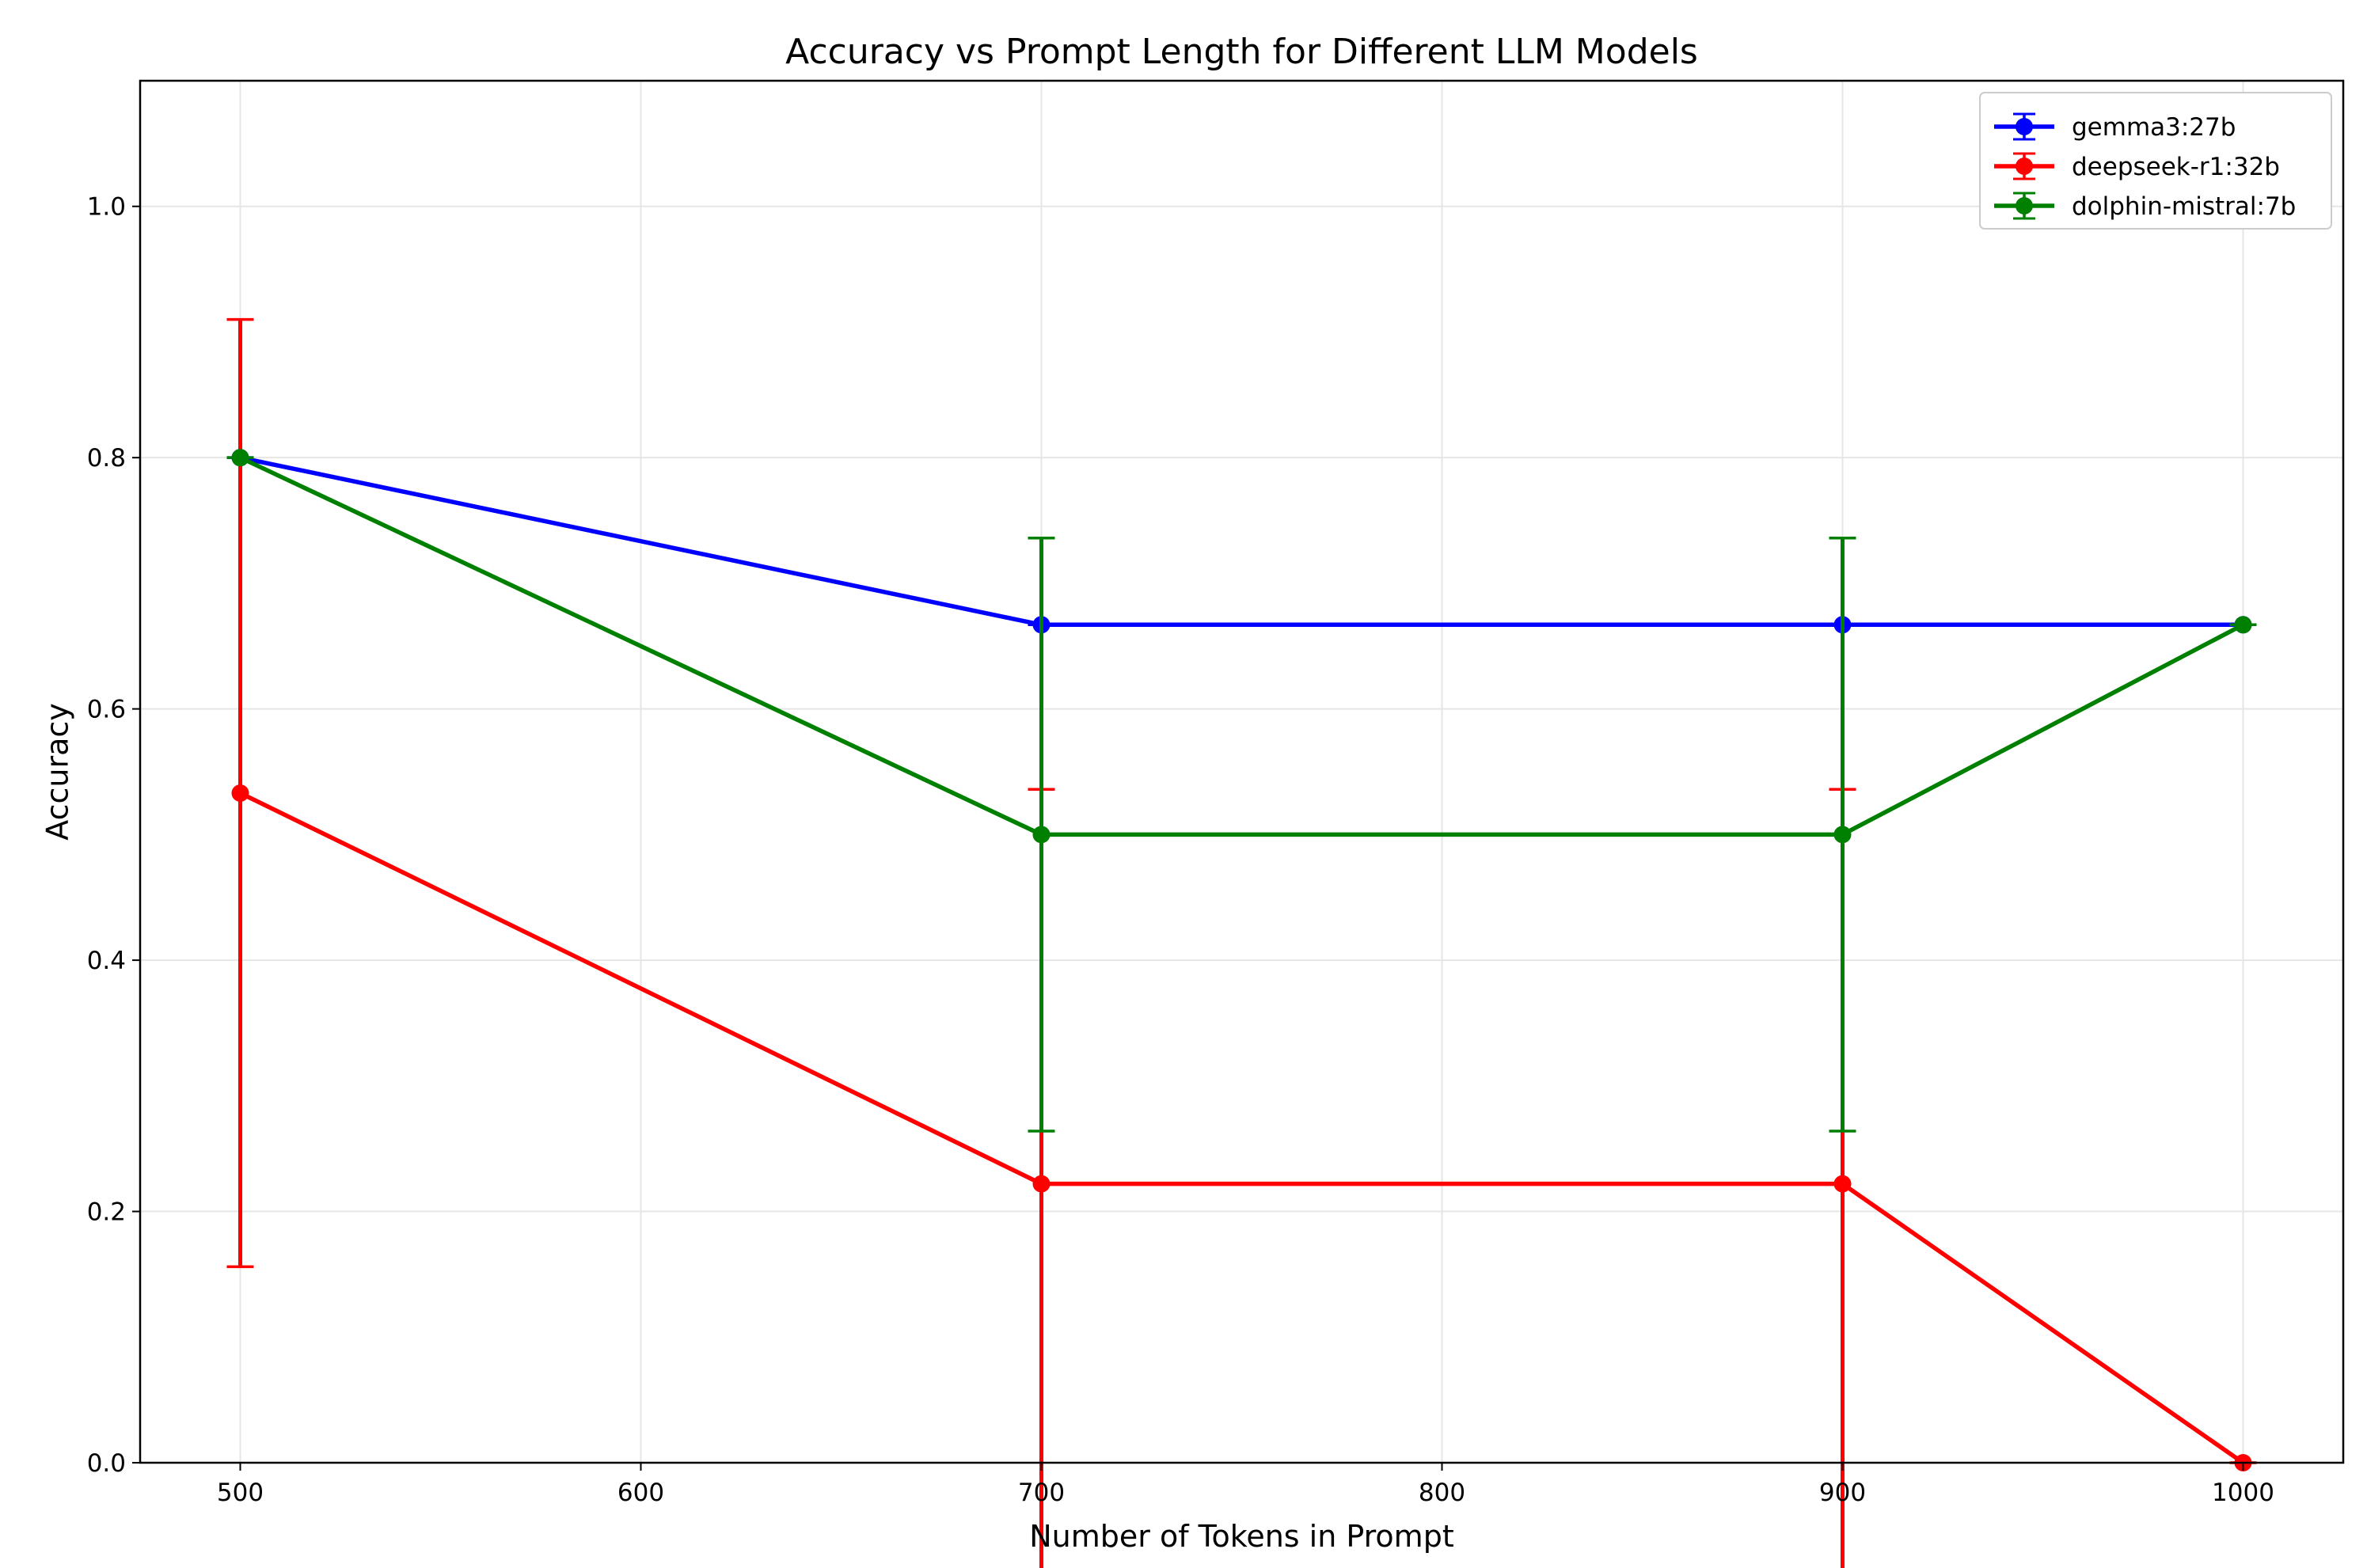 The image size is (2367, 1568). What do you see at coordinates (107, 961) in the screenshot?
I see `y-tick-label: 0.4` at bounding box center [107, 961].